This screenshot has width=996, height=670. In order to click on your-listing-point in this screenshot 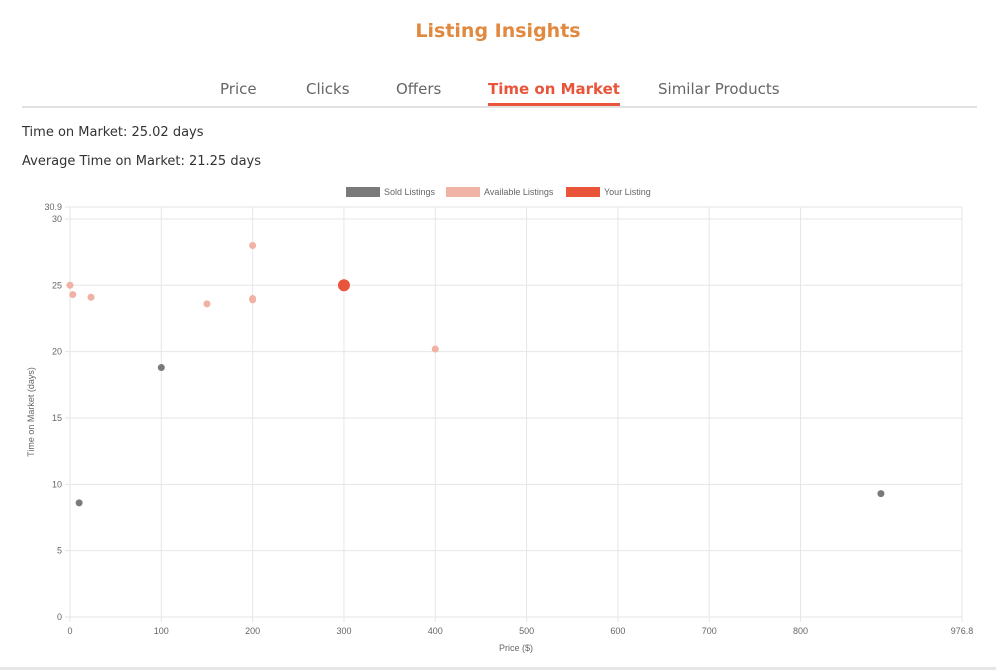, I will do `click(343, 285)`.